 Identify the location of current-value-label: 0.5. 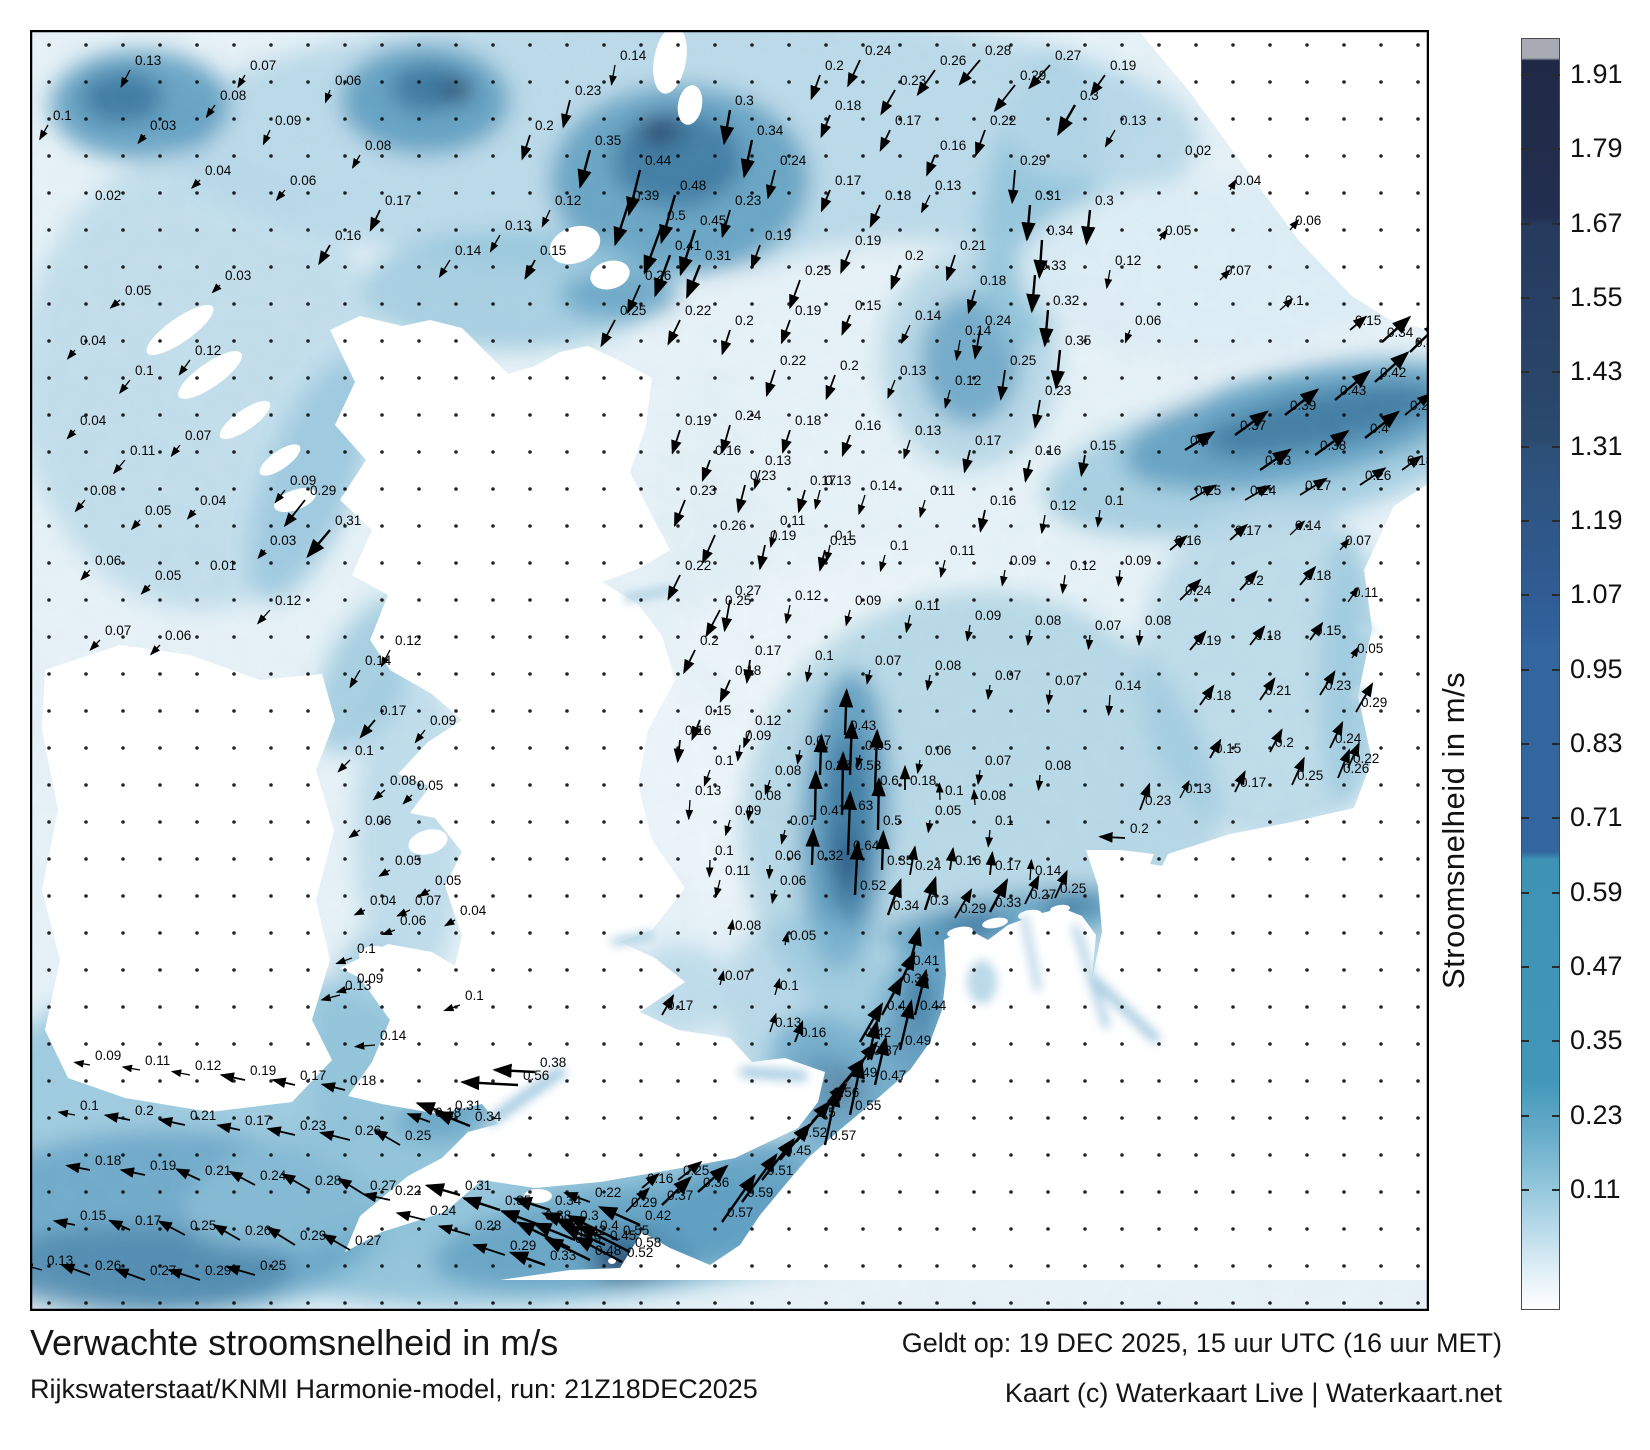
(676, 215).